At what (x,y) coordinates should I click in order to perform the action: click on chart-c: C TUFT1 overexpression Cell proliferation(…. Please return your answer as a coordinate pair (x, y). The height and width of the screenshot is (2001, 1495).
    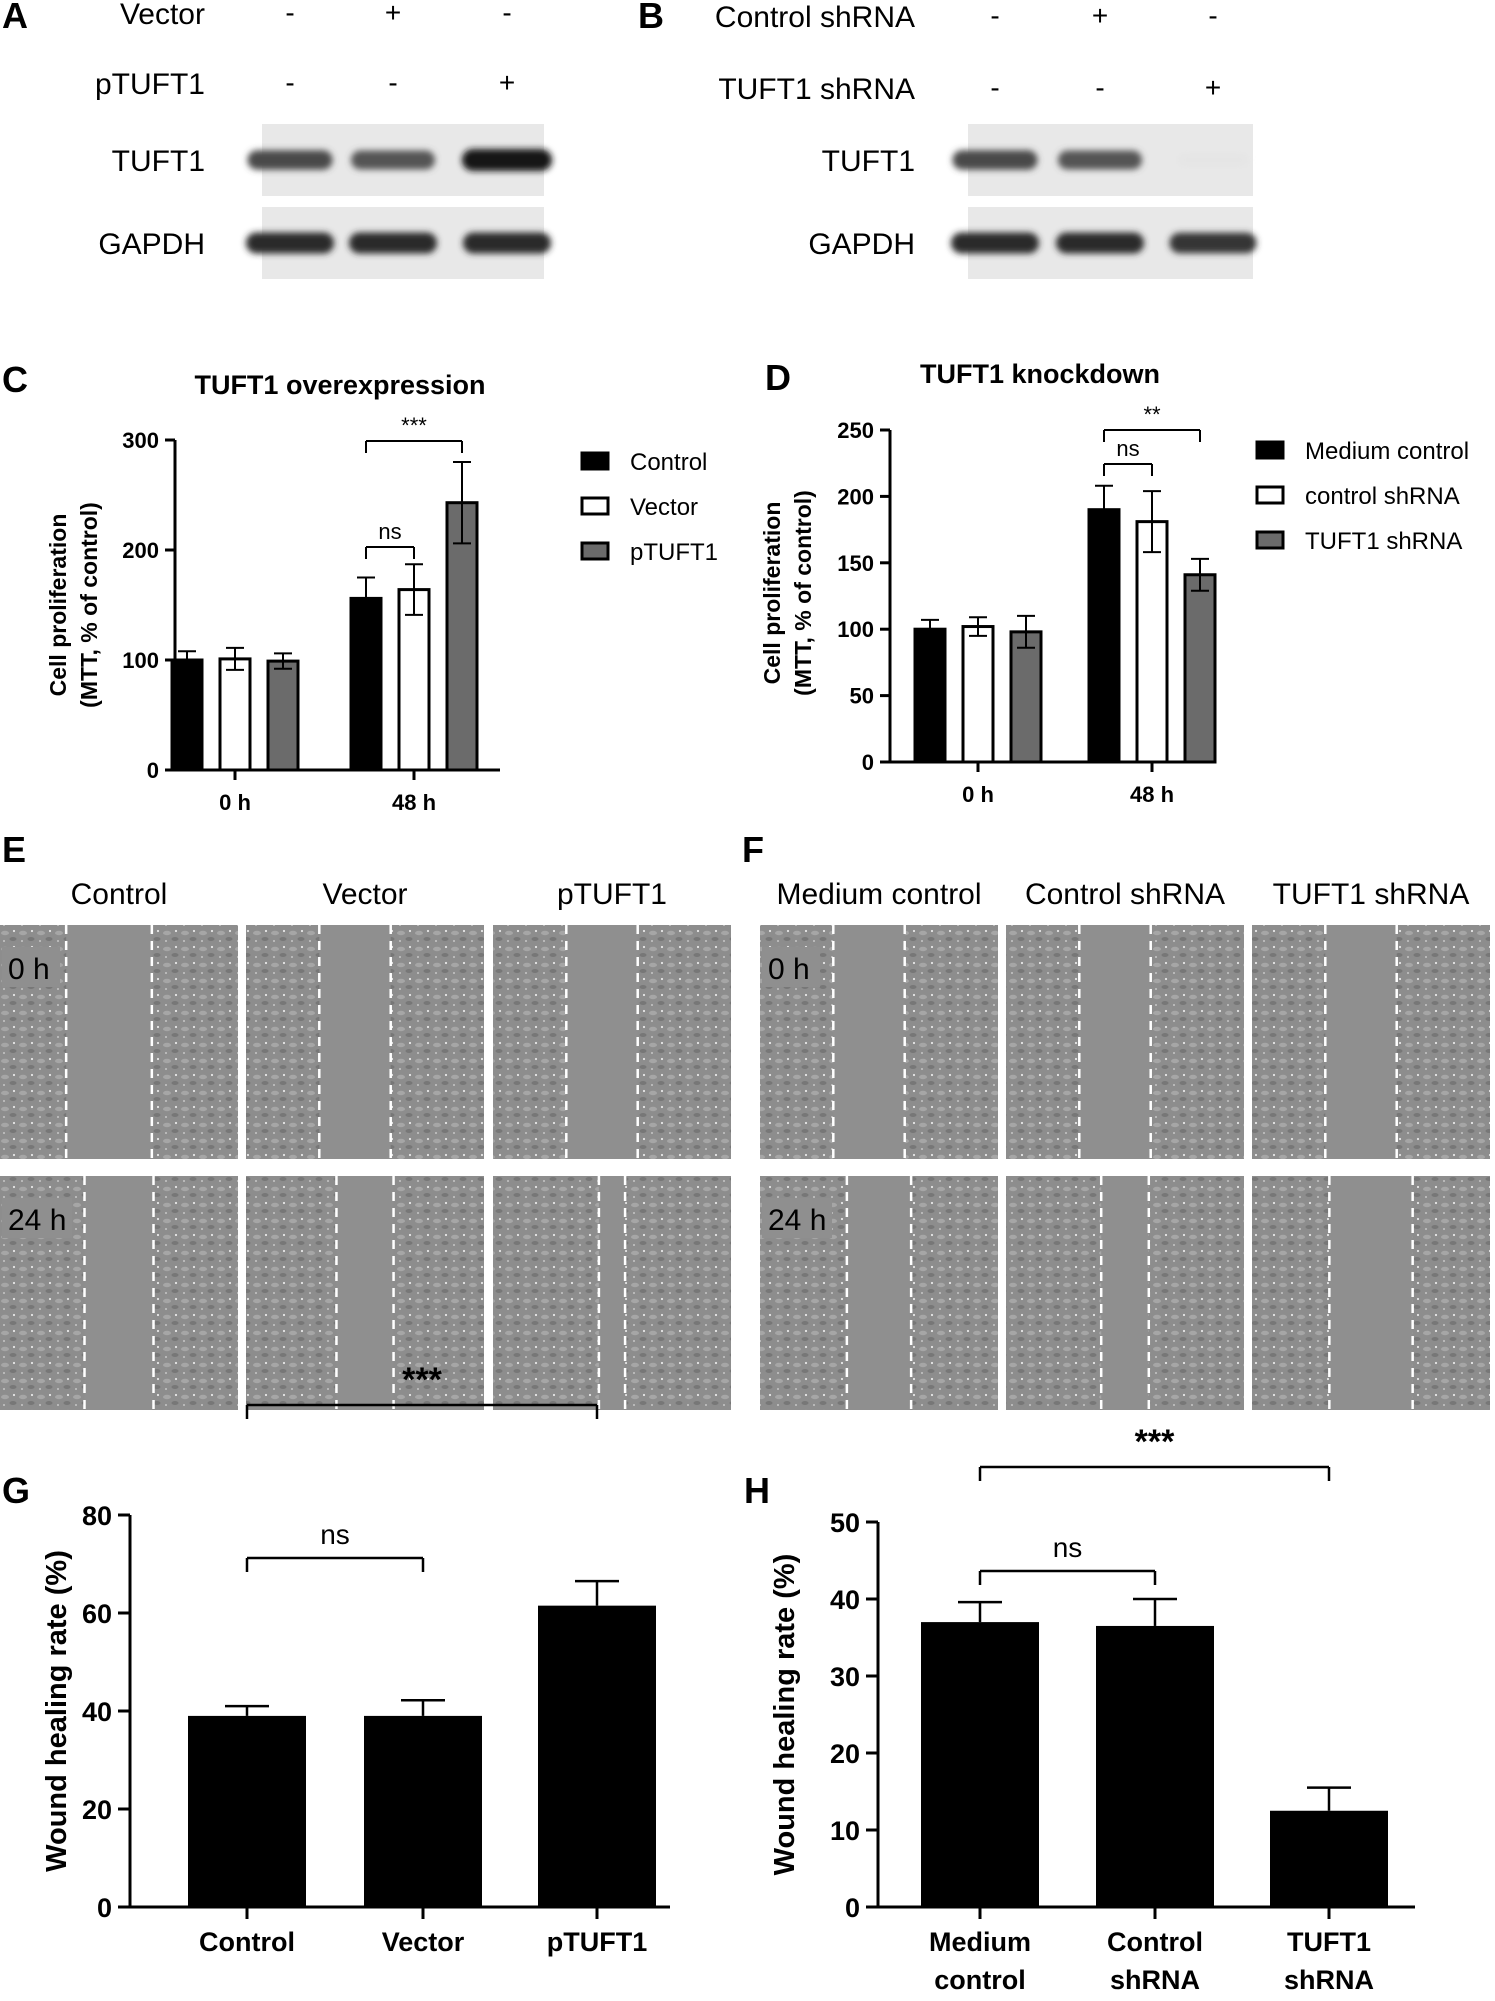
    Looking at the image, I should click on (360, 587).